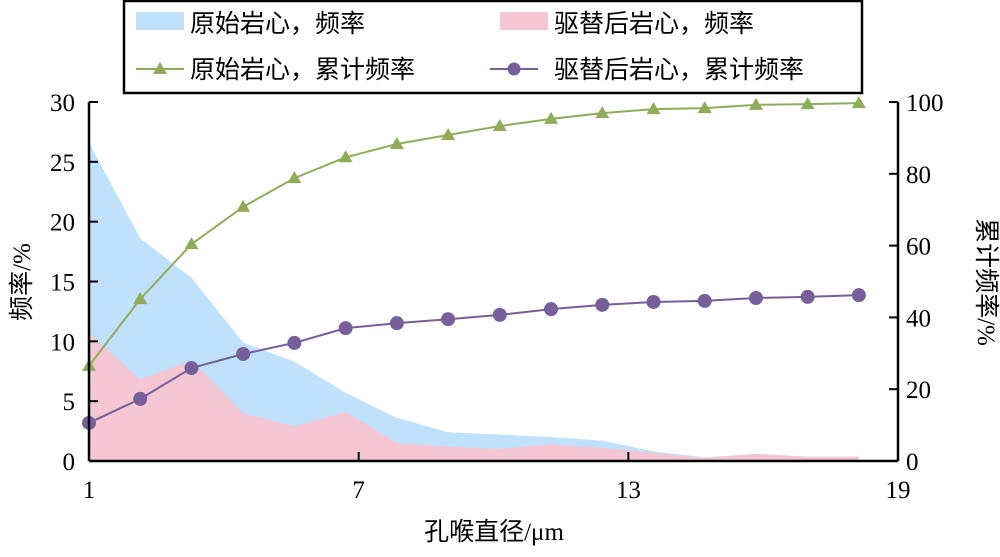 This screenshot has height=557, width=1000. Describe the element at coordinates (62, 163) in the screenshot. I see `y-tick-label-left: 25` at that location.